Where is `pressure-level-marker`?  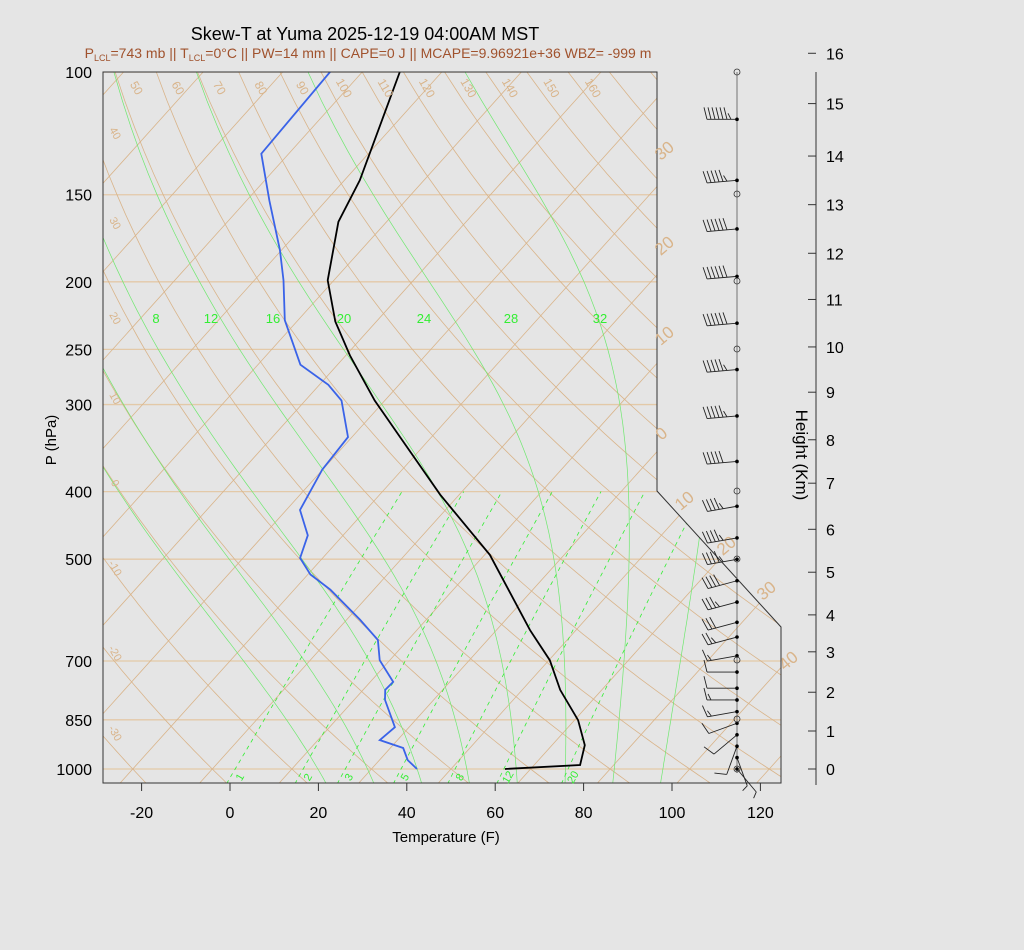 pressure-level-marker is located at coordinates (737, 72).